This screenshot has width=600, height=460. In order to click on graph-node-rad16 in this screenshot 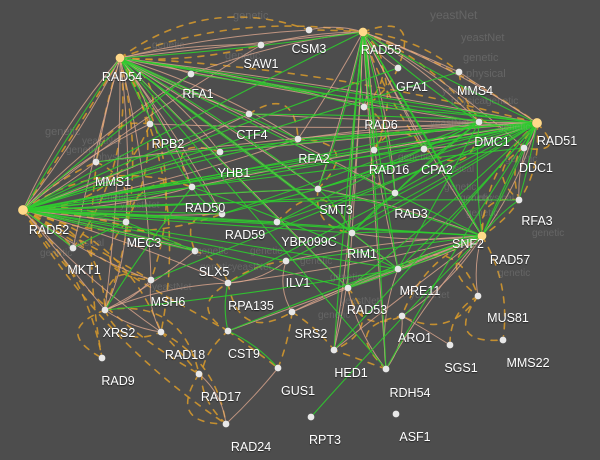, I will do `click(374, 150)`.